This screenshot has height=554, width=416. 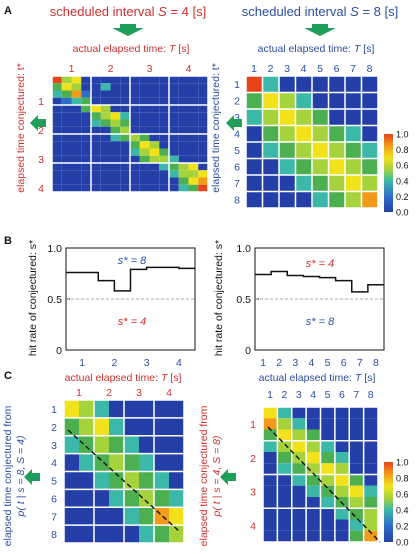 I want to click on a-left-heatmap, so click(x=130, y=134).